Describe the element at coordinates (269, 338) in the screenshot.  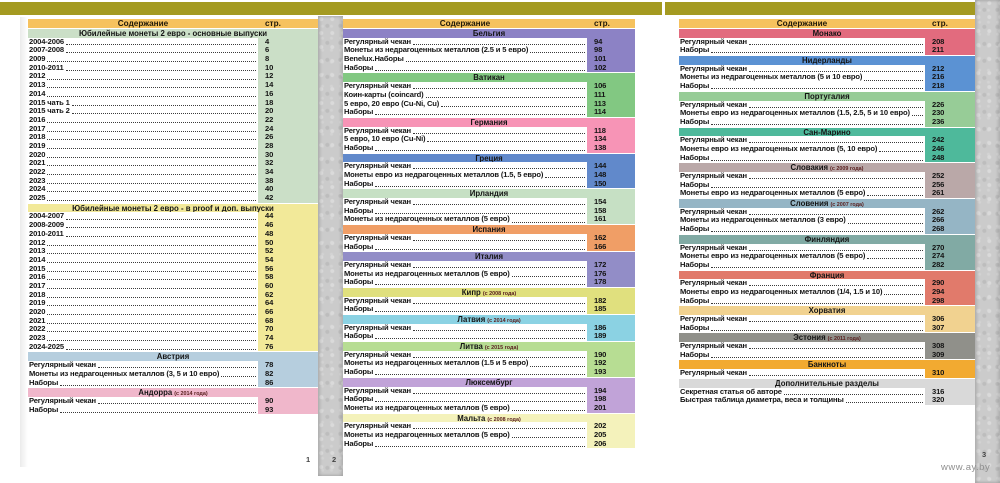
I see `toc-item-page: 74` at that location.